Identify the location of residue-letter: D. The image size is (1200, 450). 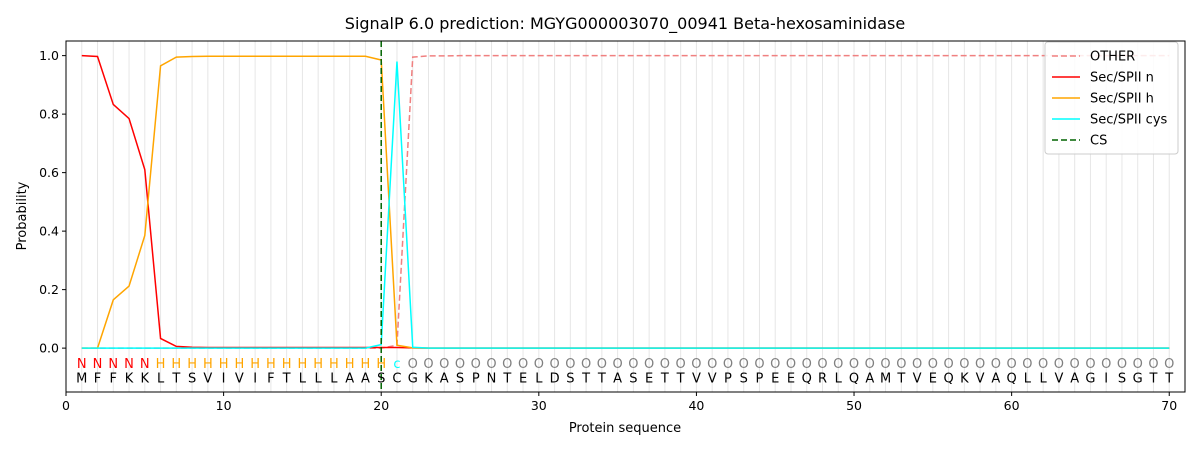
(555, 378).